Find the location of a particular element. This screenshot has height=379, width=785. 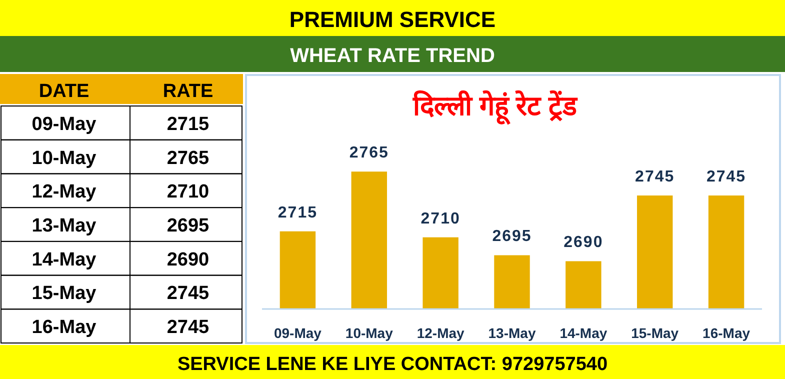

category-label: 09-May is located at coordinates (64, 124).